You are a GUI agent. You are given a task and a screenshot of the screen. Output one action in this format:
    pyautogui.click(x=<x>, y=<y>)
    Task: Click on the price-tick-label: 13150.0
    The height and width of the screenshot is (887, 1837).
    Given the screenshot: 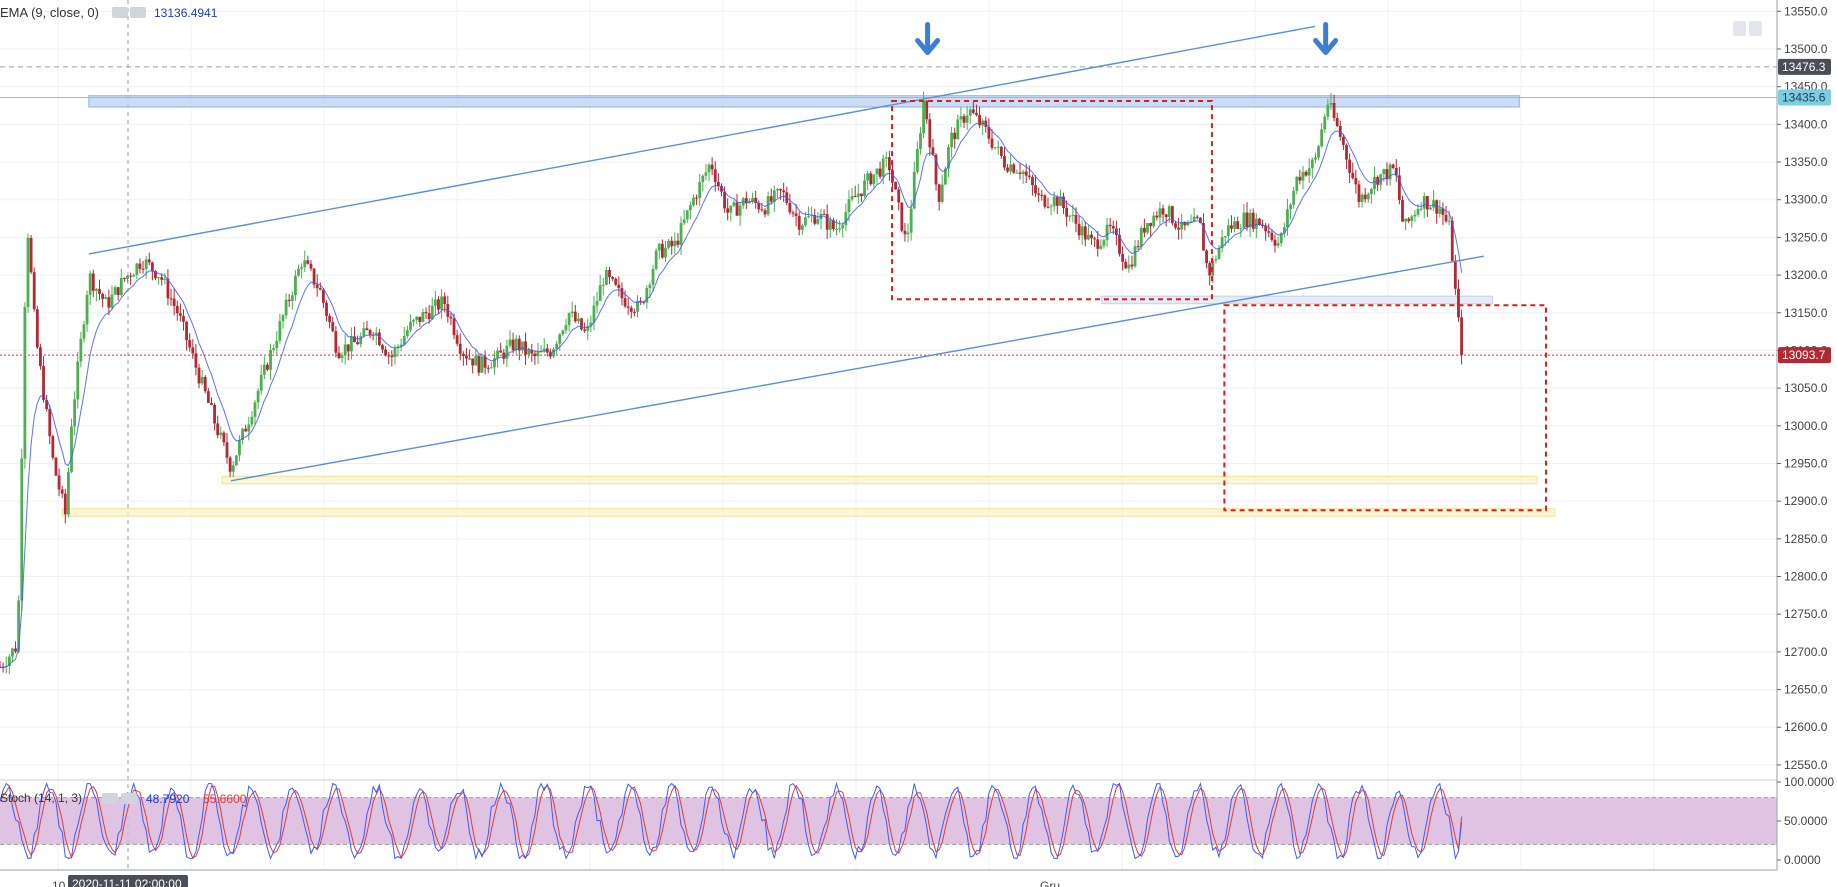 What is the action you would take?
    pyautogui.click(x=1806, y=313)
    